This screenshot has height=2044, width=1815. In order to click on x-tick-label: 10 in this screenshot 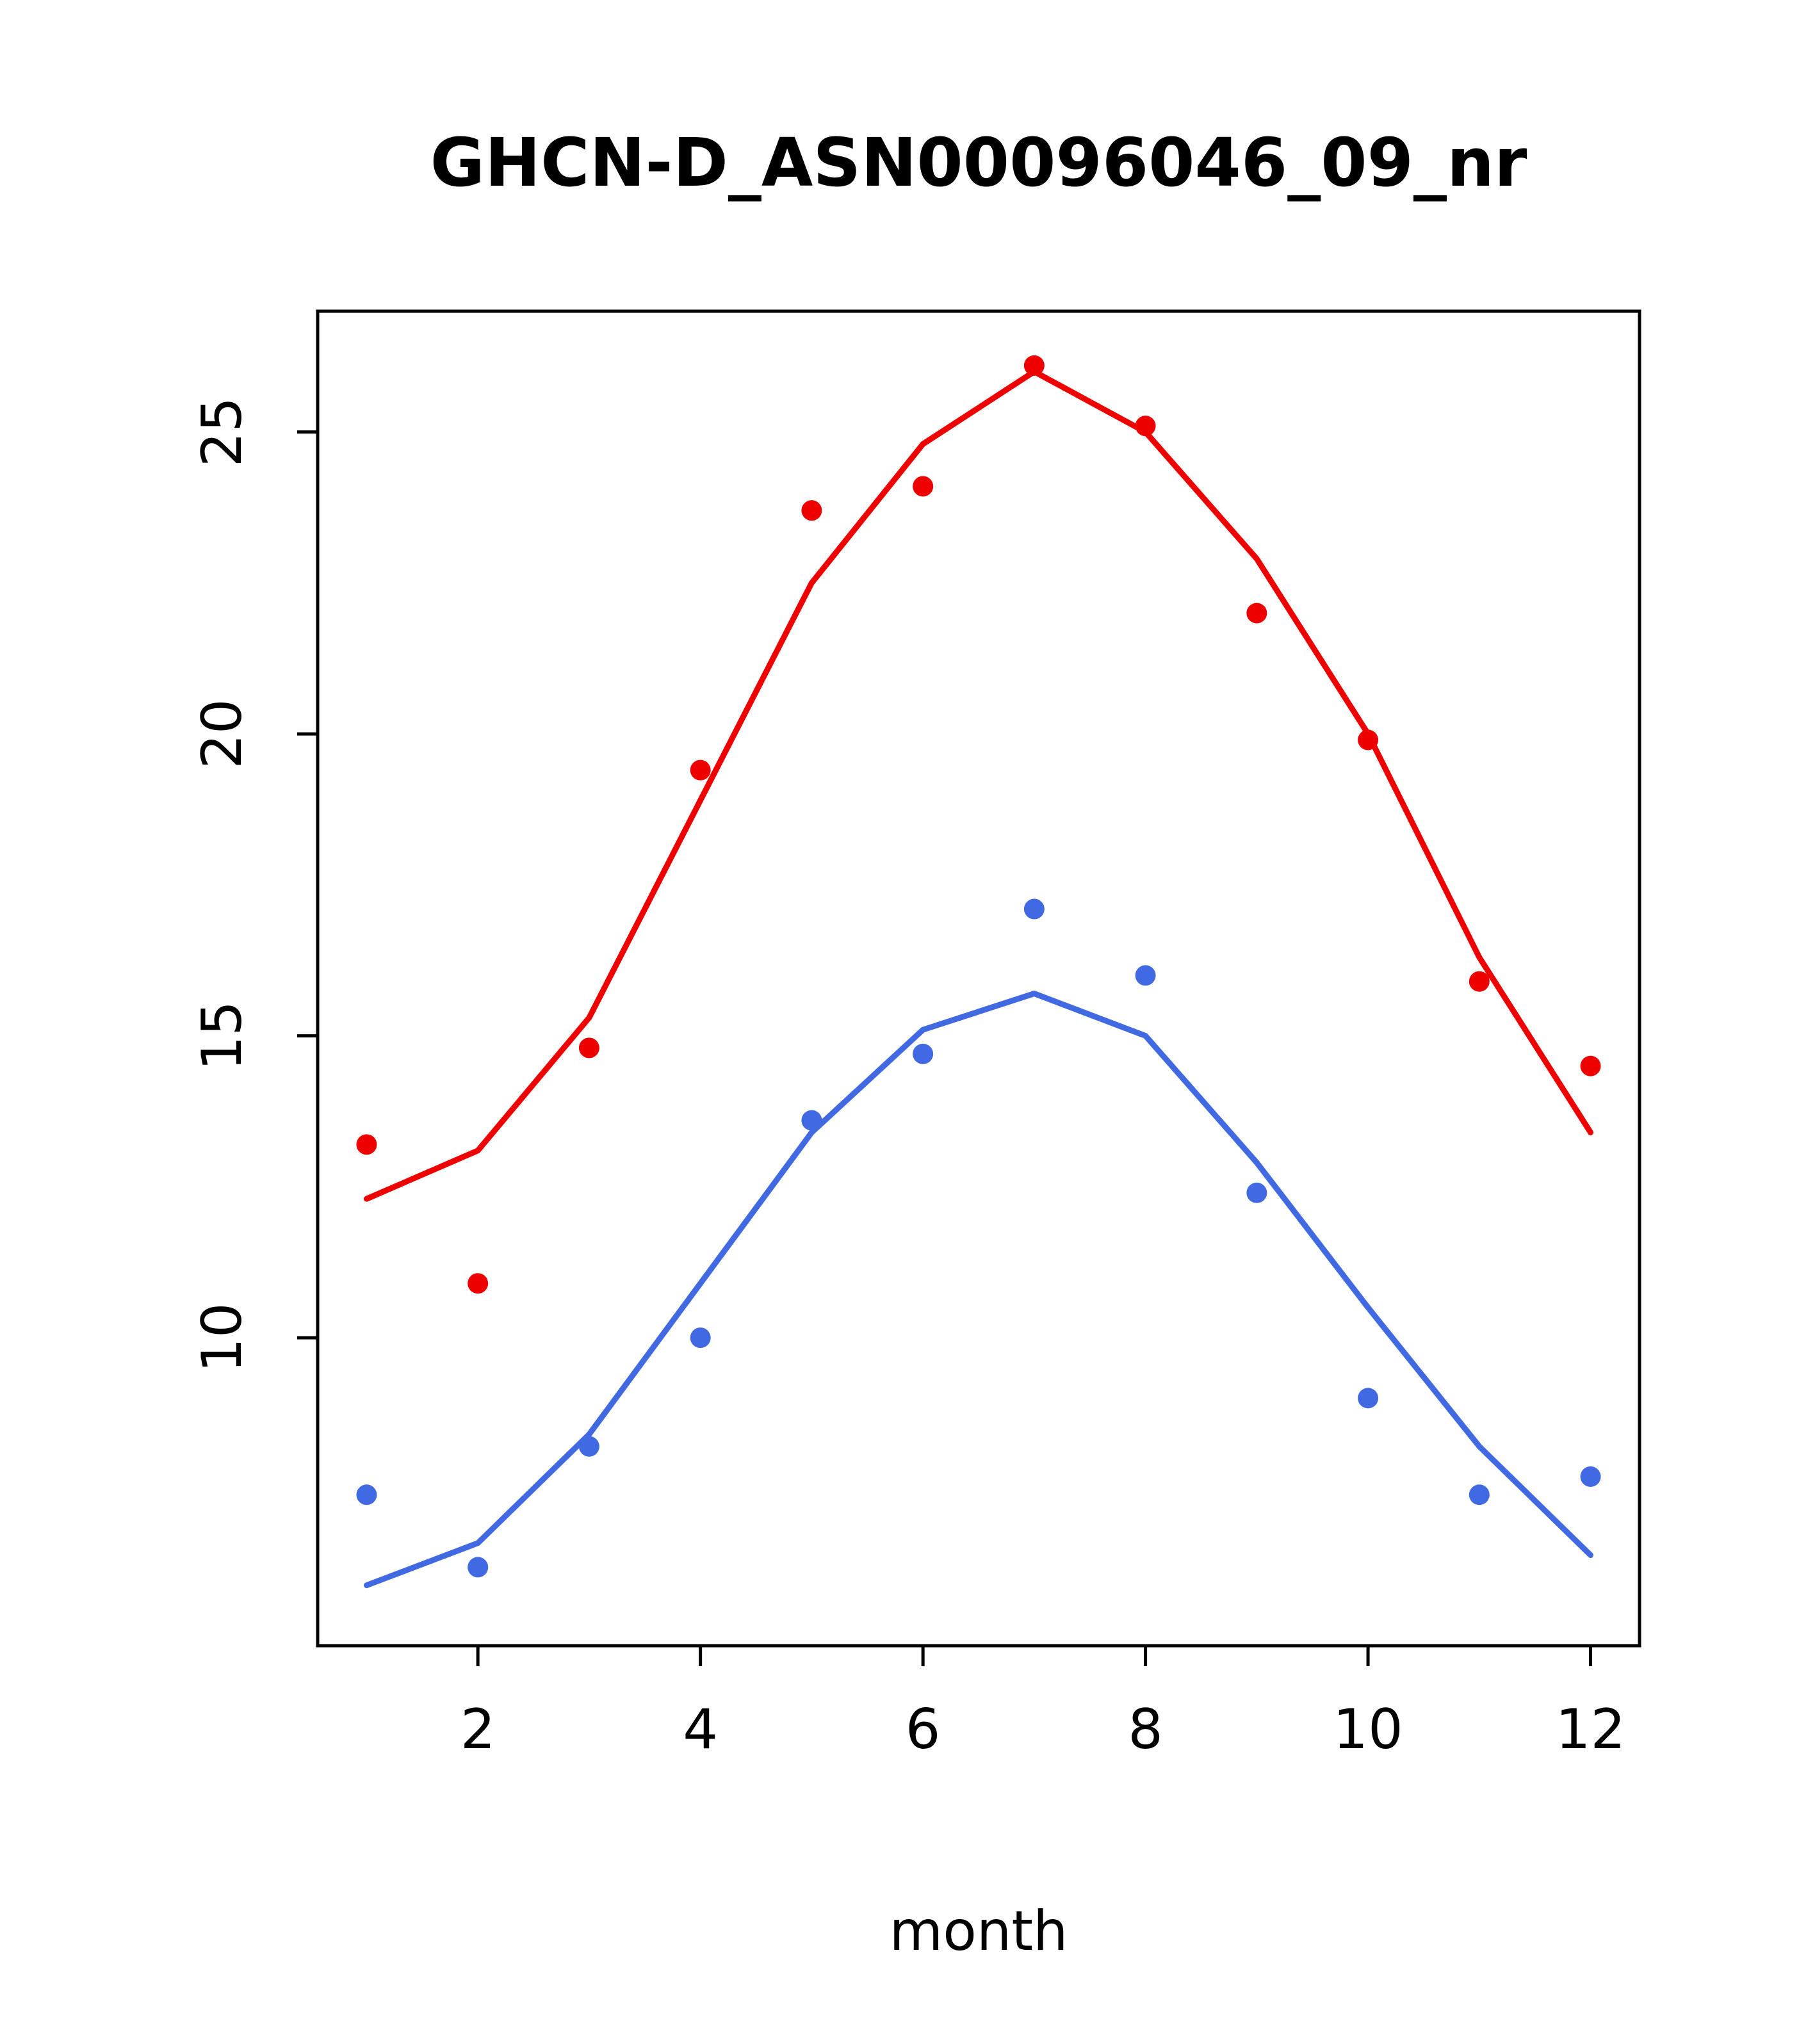, I will do `click(1368, 1730)`.